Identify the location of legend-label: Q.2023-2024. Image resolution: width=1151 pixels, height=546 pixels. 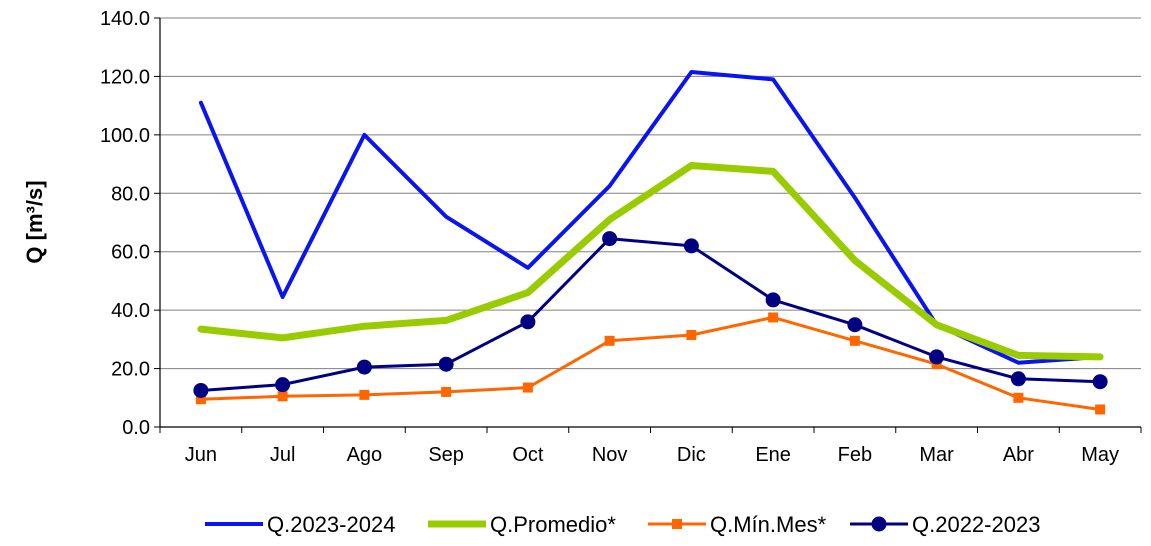
(331, 524).